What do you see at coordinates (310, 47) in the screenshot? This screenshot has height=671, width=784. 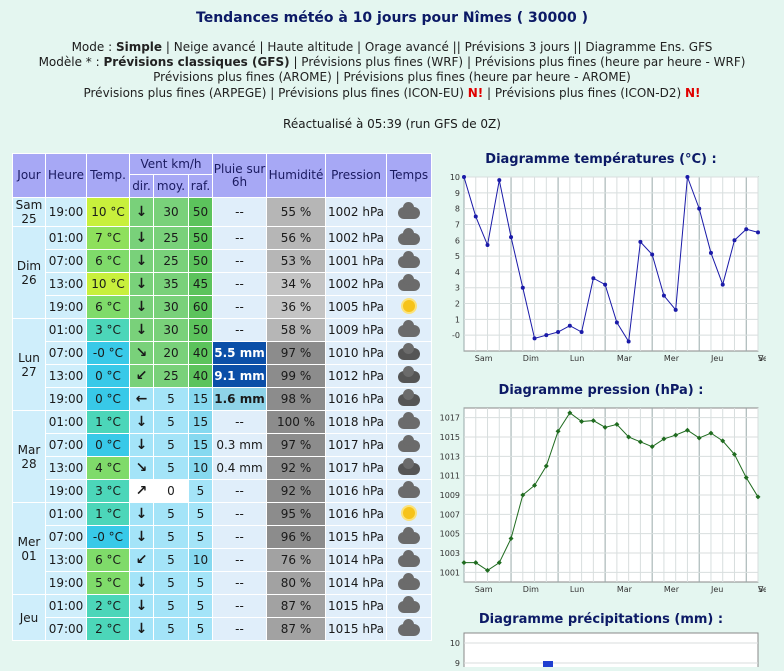 I see `mode-altitude-link: Haute altitude` at bounding box center [310, 47].